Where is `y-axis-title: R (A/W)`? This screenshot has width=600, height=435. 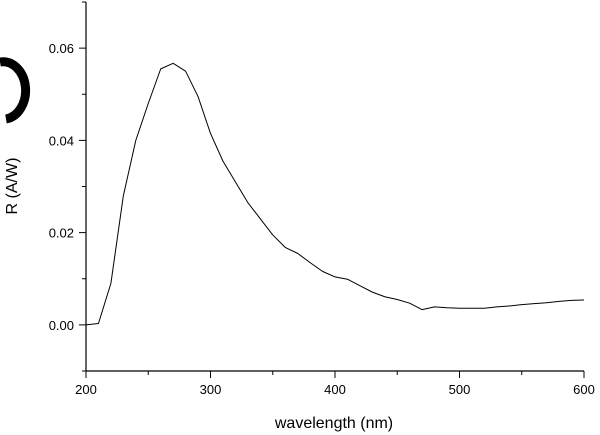 y-axis-title: R (A/W) is located at coordinates (12, 186).